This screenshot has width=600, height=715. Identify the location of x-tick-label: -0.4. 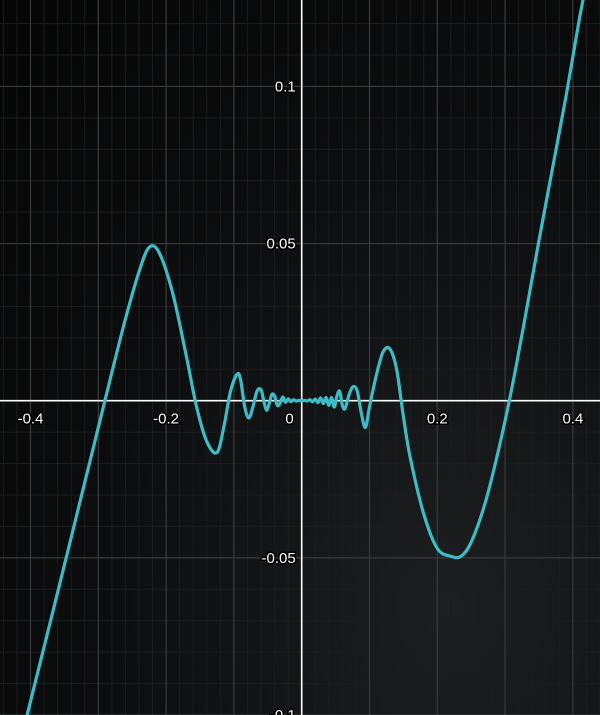
(31, 419).